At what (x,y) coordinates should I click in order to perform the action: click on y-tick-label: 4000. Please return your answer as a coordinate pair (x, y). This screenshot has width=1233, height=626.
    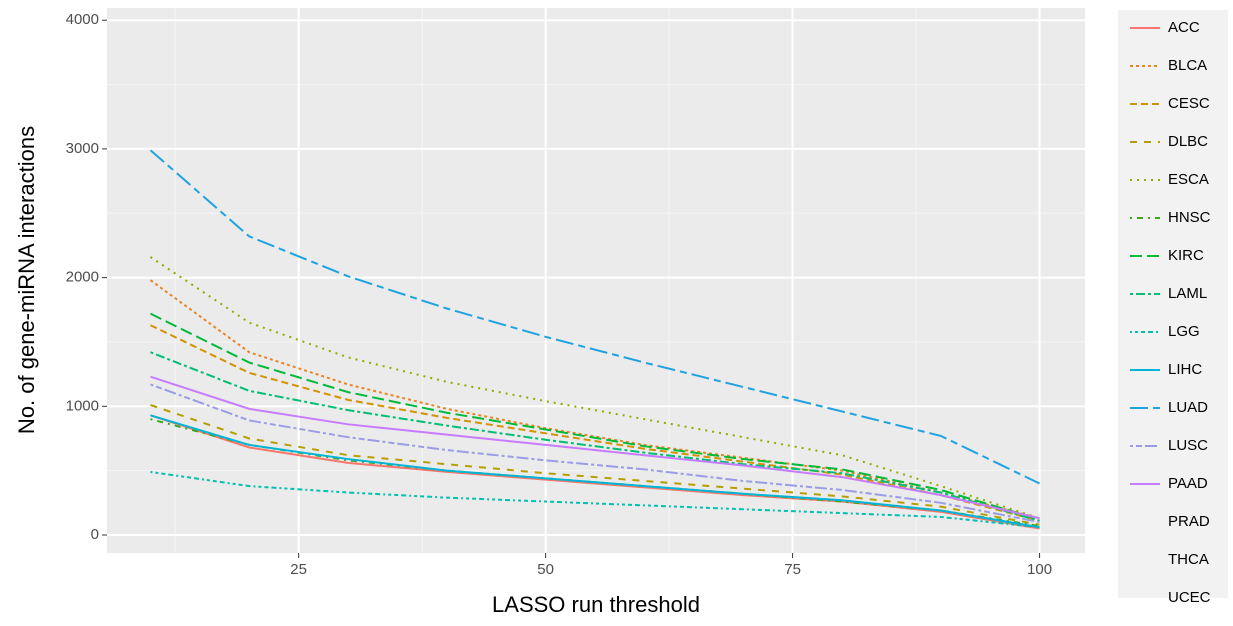
    Looking at the image, I should click on (82, 19).